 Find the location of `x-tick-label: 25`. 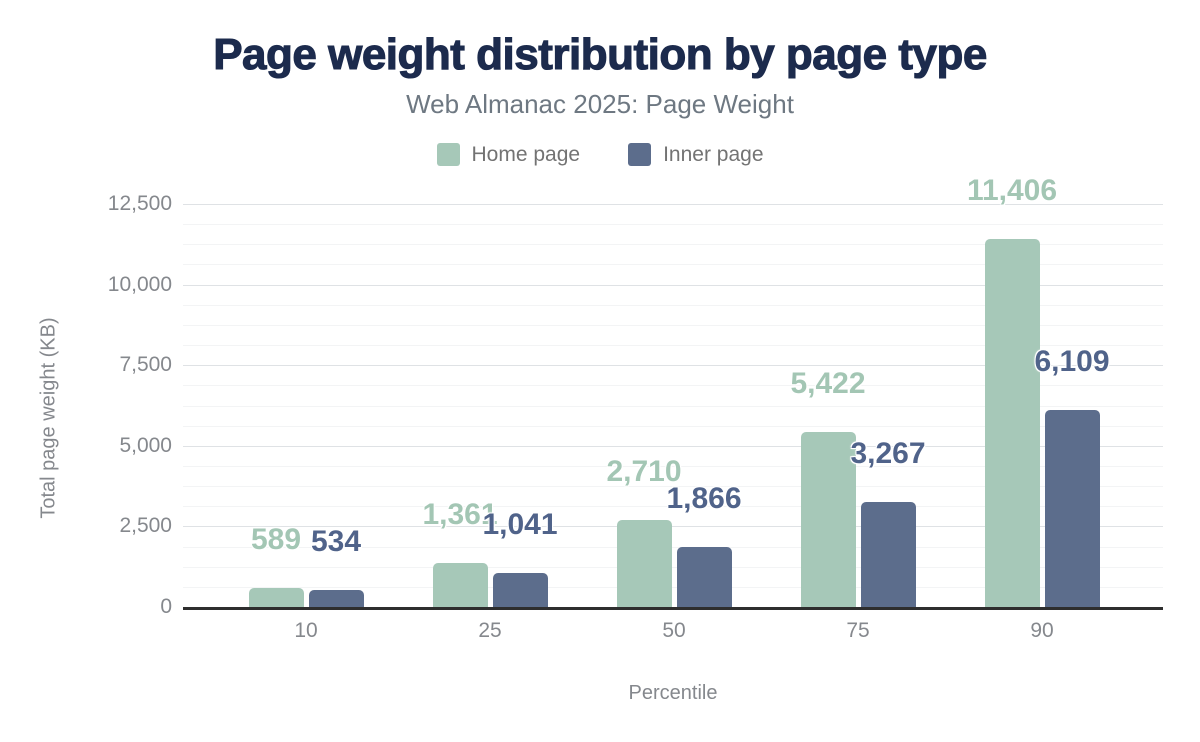

x-tick-label: 25 is located at coordinates (490, 630).